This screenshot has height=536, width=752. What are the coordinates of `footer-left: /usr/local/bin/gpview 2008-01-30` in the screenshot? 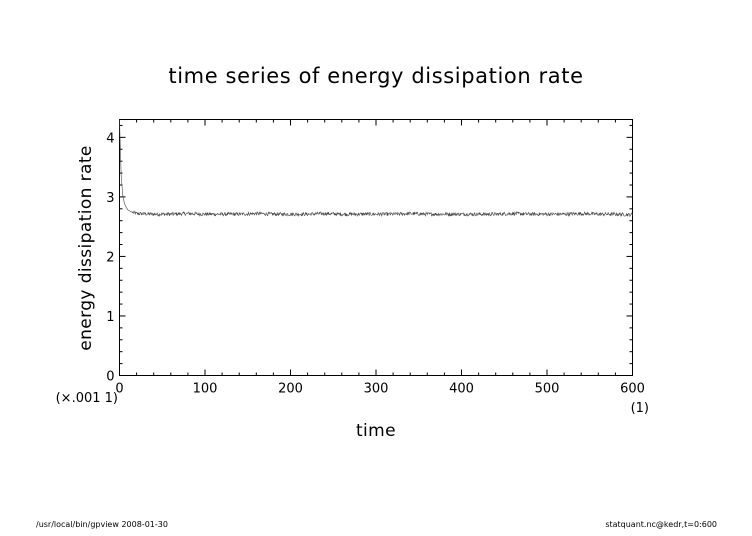 It's located at (102, 524).